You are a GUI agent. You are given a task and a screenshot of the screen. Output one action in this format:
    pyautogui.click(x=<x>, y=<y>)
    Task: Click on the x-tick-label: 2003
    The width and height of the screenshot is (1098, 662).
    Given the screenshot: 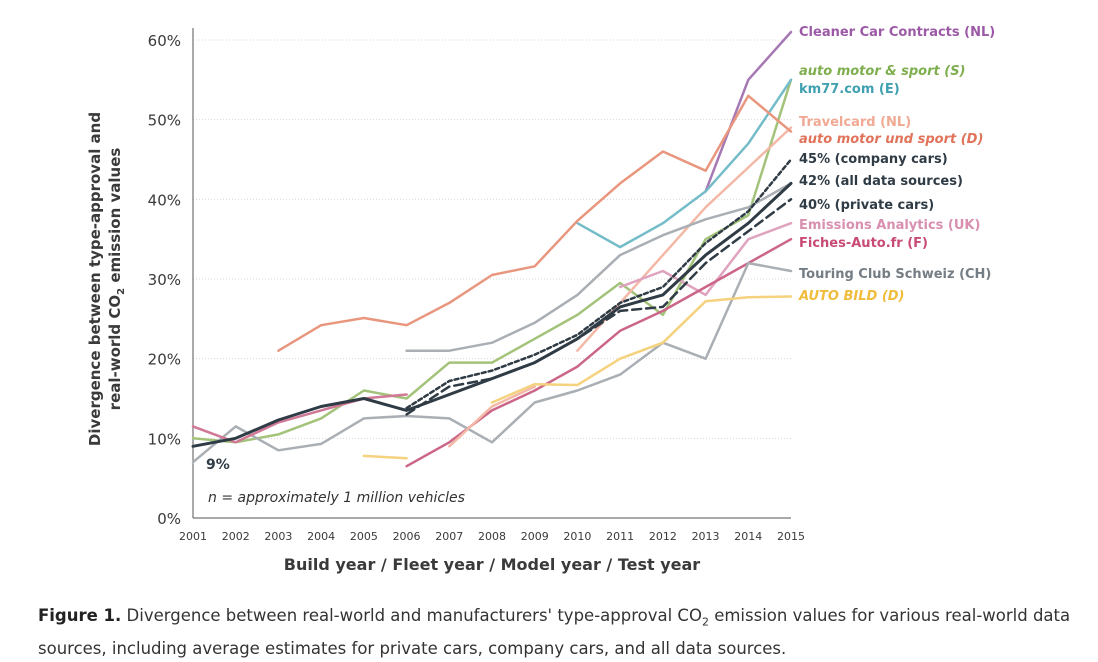 What is the action you would take?
    pyautogui.click(x=278, y=536)
    